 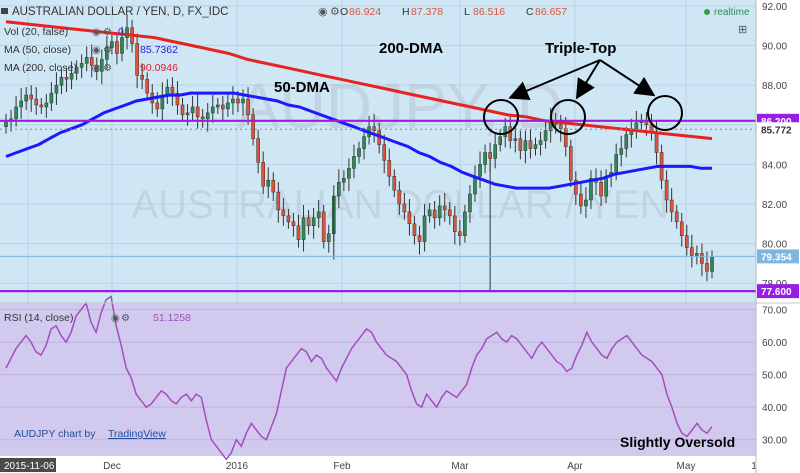 I want to click on compare-icon: ⊞, so click(x=742, y=30).